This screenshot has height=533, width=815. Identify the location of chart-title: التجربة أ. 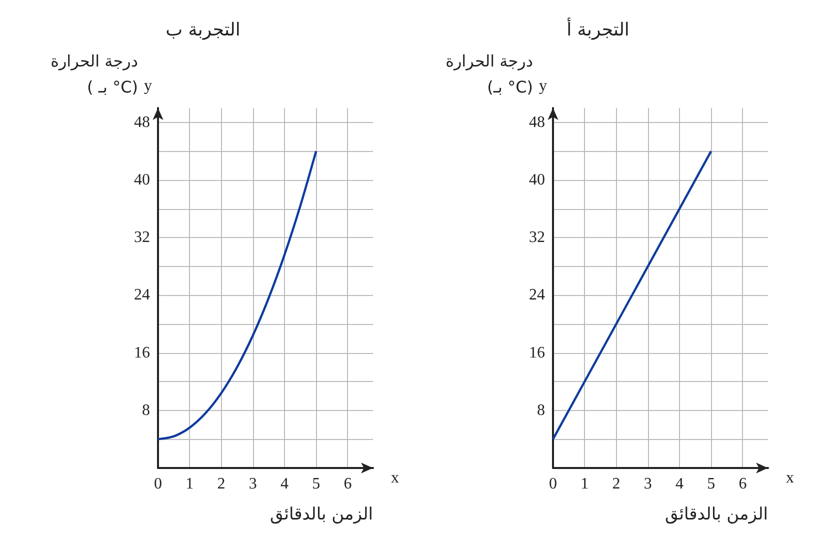
(598, 29).